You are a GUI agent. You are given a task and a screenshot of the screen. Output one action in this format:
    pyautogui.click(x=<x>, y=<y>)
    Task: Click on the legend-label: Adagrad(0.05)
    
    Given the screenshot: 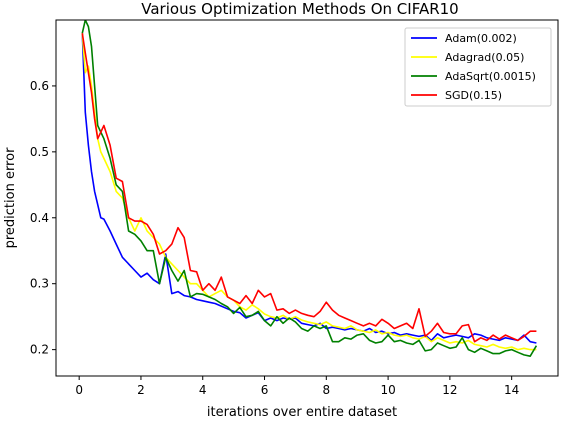 What is the action you would take?
    pyautogui.click(x=484, y=57)
    